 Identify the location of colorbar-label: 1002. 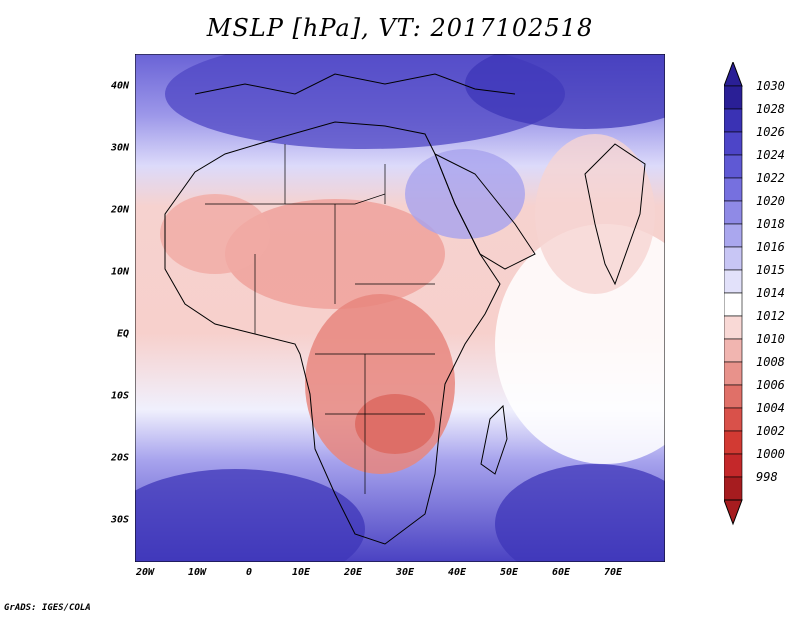
(770, 431).